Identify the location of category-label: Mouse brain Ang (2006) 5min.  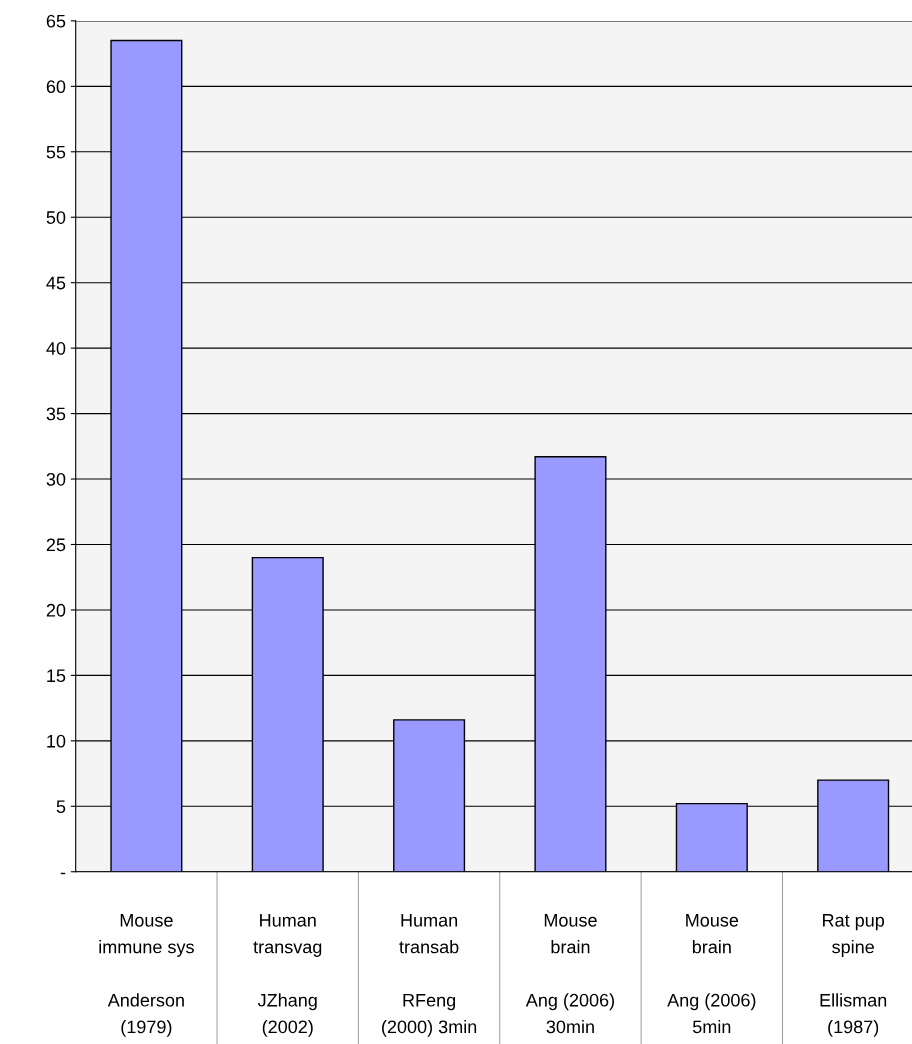
(711, 974).